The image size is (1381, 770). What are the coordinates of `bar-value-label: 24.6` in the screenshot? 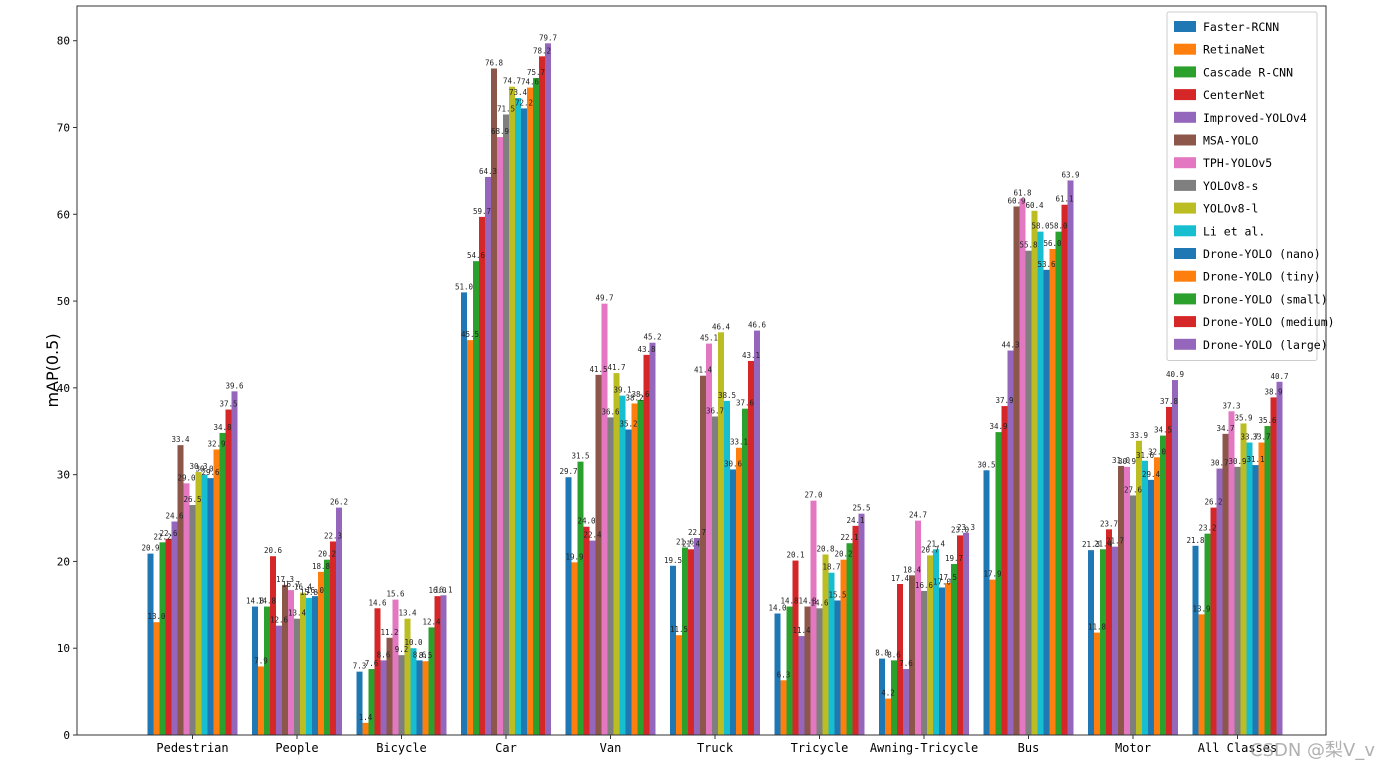 It's located at (174, 516).